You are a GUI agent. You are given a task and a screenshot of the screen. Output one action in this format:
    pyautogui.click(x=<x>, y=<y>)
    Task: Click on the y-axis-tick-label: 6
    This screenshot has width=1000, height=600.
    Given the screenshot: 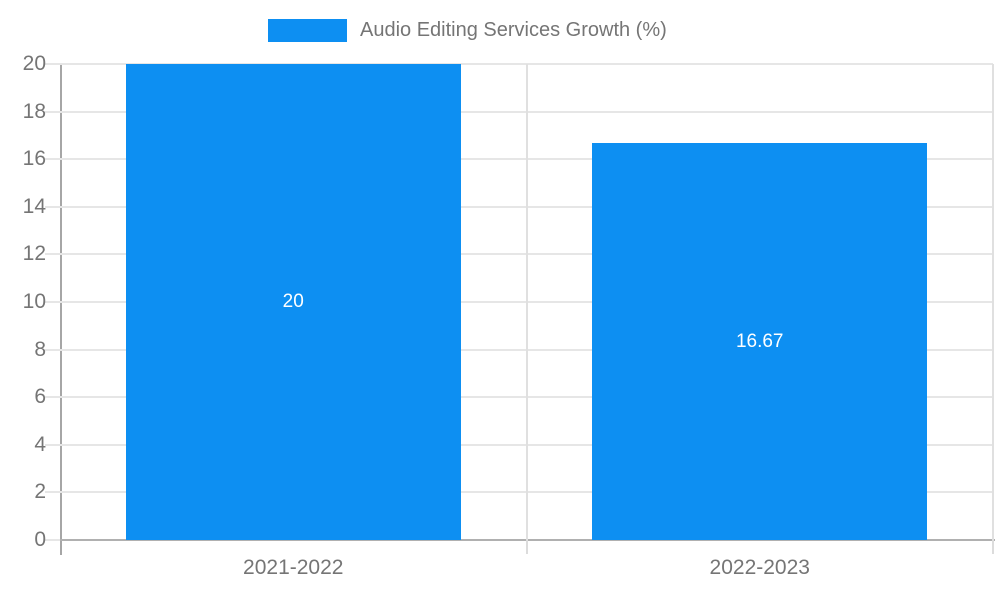 What is the action you would take?
    pyautogui.click(x=40, y=397)
    